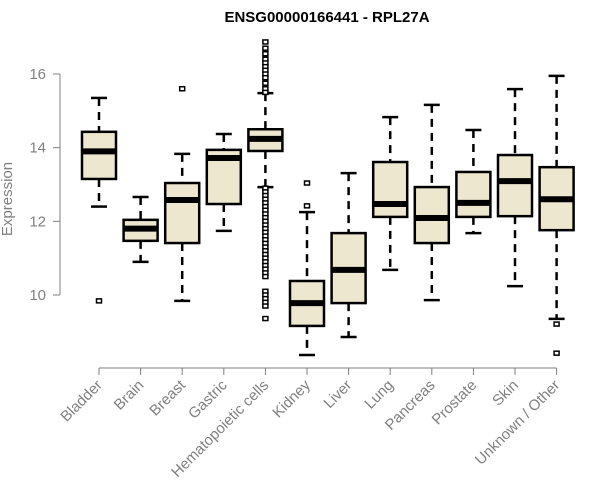 The width and height of the screenshot is (600, 500). Describe the element at coordinates (505, 393) in the screenshot. I see `x-tick-label: Skin` at that location.